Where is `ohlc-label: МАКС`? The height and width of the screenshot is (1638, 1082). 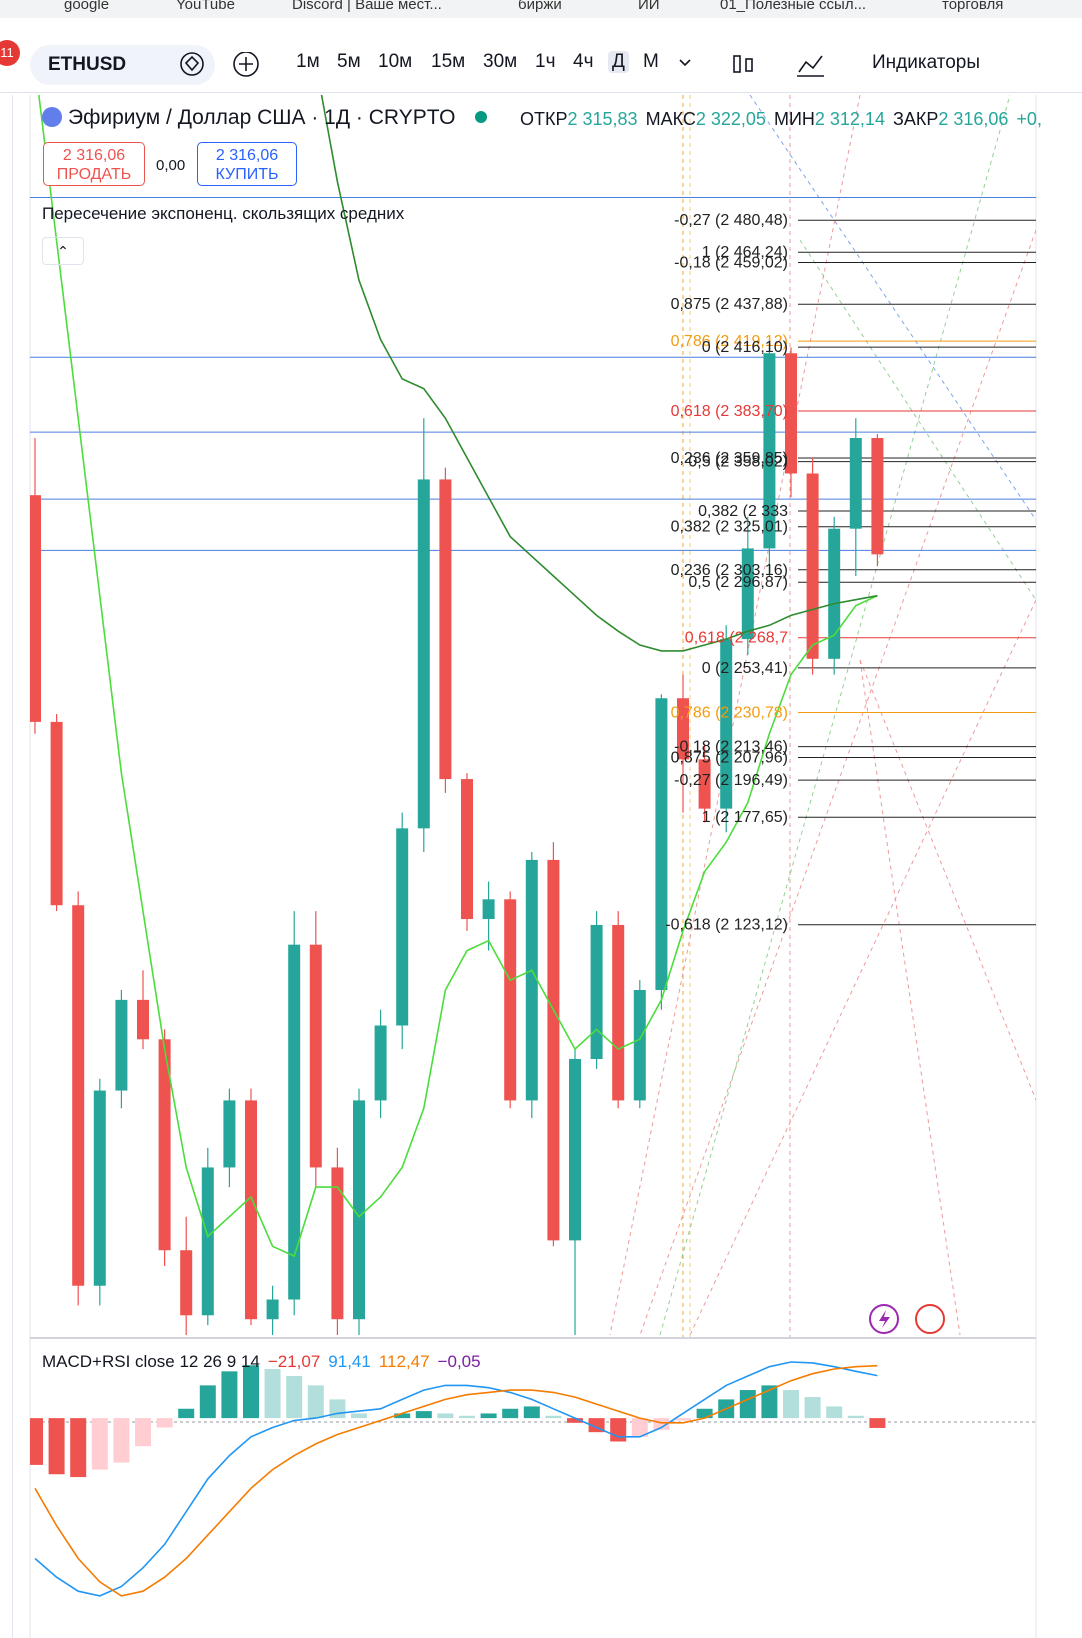 ohlc-label: МАКС is located at coordinates (670, 119).